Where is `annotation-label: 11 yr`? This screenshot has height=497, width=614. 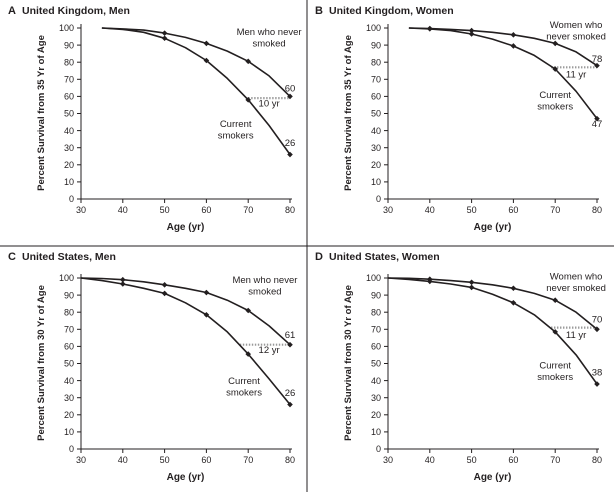
annotation-label: 11 yr is located at coordinates (576, 335).